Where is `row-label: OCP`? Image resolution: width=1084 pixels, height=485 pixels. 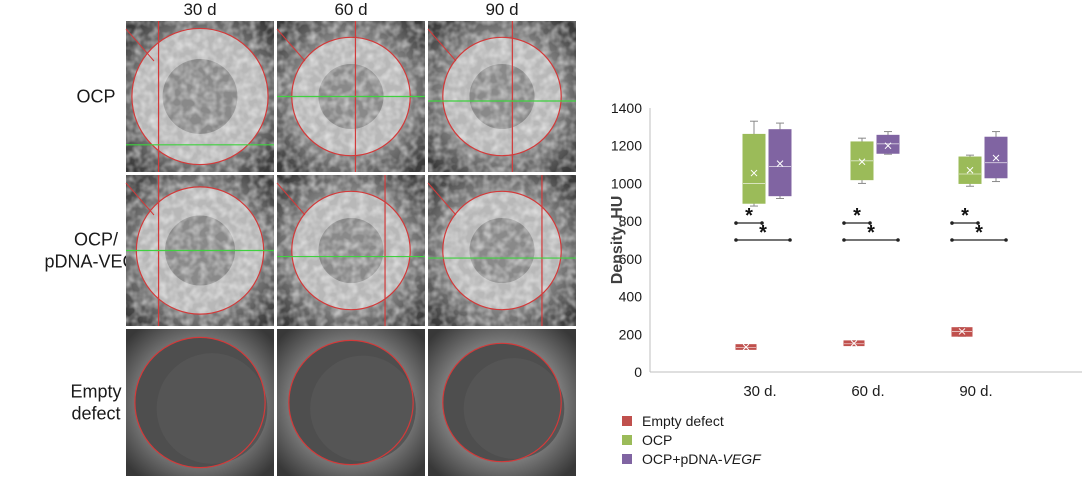
row-label: OCP is located at coordinates (95, 97).